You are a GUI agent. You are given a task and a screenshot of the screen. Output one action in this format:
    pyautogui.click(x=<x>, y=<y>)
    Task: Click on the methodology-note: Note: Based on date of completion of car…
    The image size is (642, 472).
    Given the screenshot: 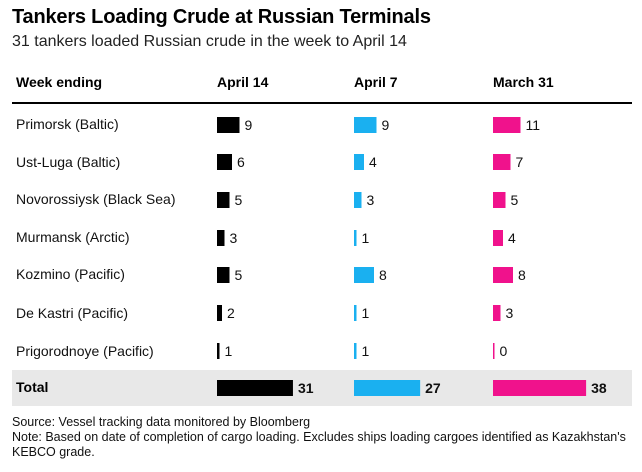 What is the action you would take?
    pyautogui.click(x=319, y=444)
    